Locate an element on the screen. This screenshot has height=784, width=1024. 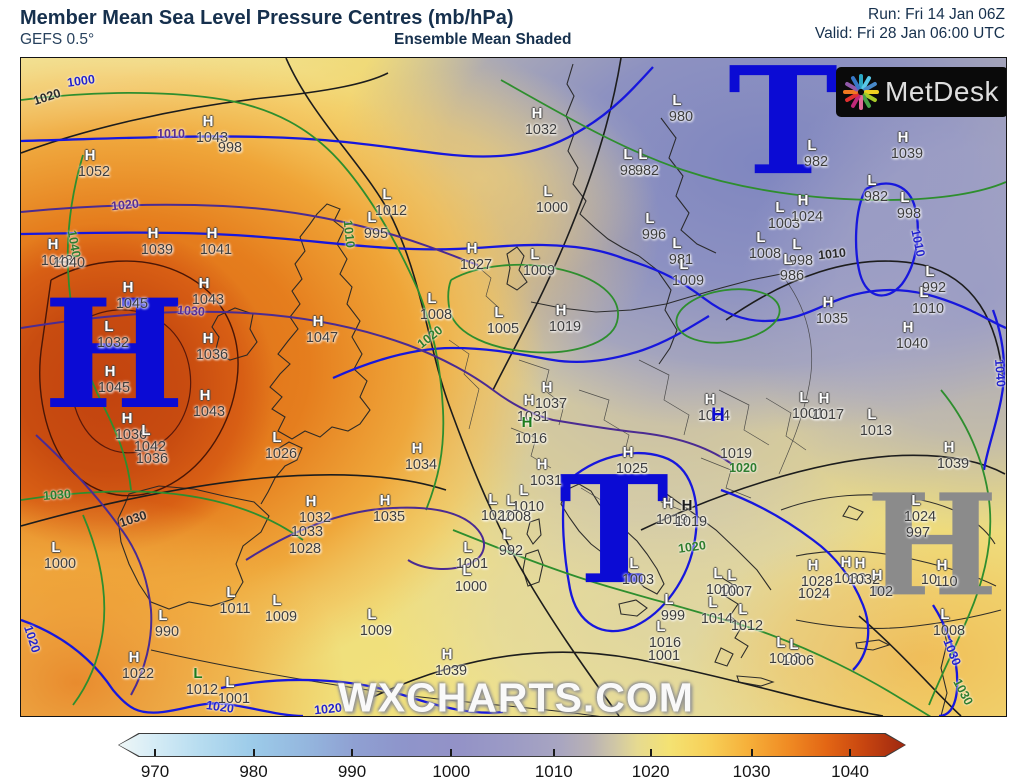
pressure-centre-value: 1028 is located at coordinates (305, 549).